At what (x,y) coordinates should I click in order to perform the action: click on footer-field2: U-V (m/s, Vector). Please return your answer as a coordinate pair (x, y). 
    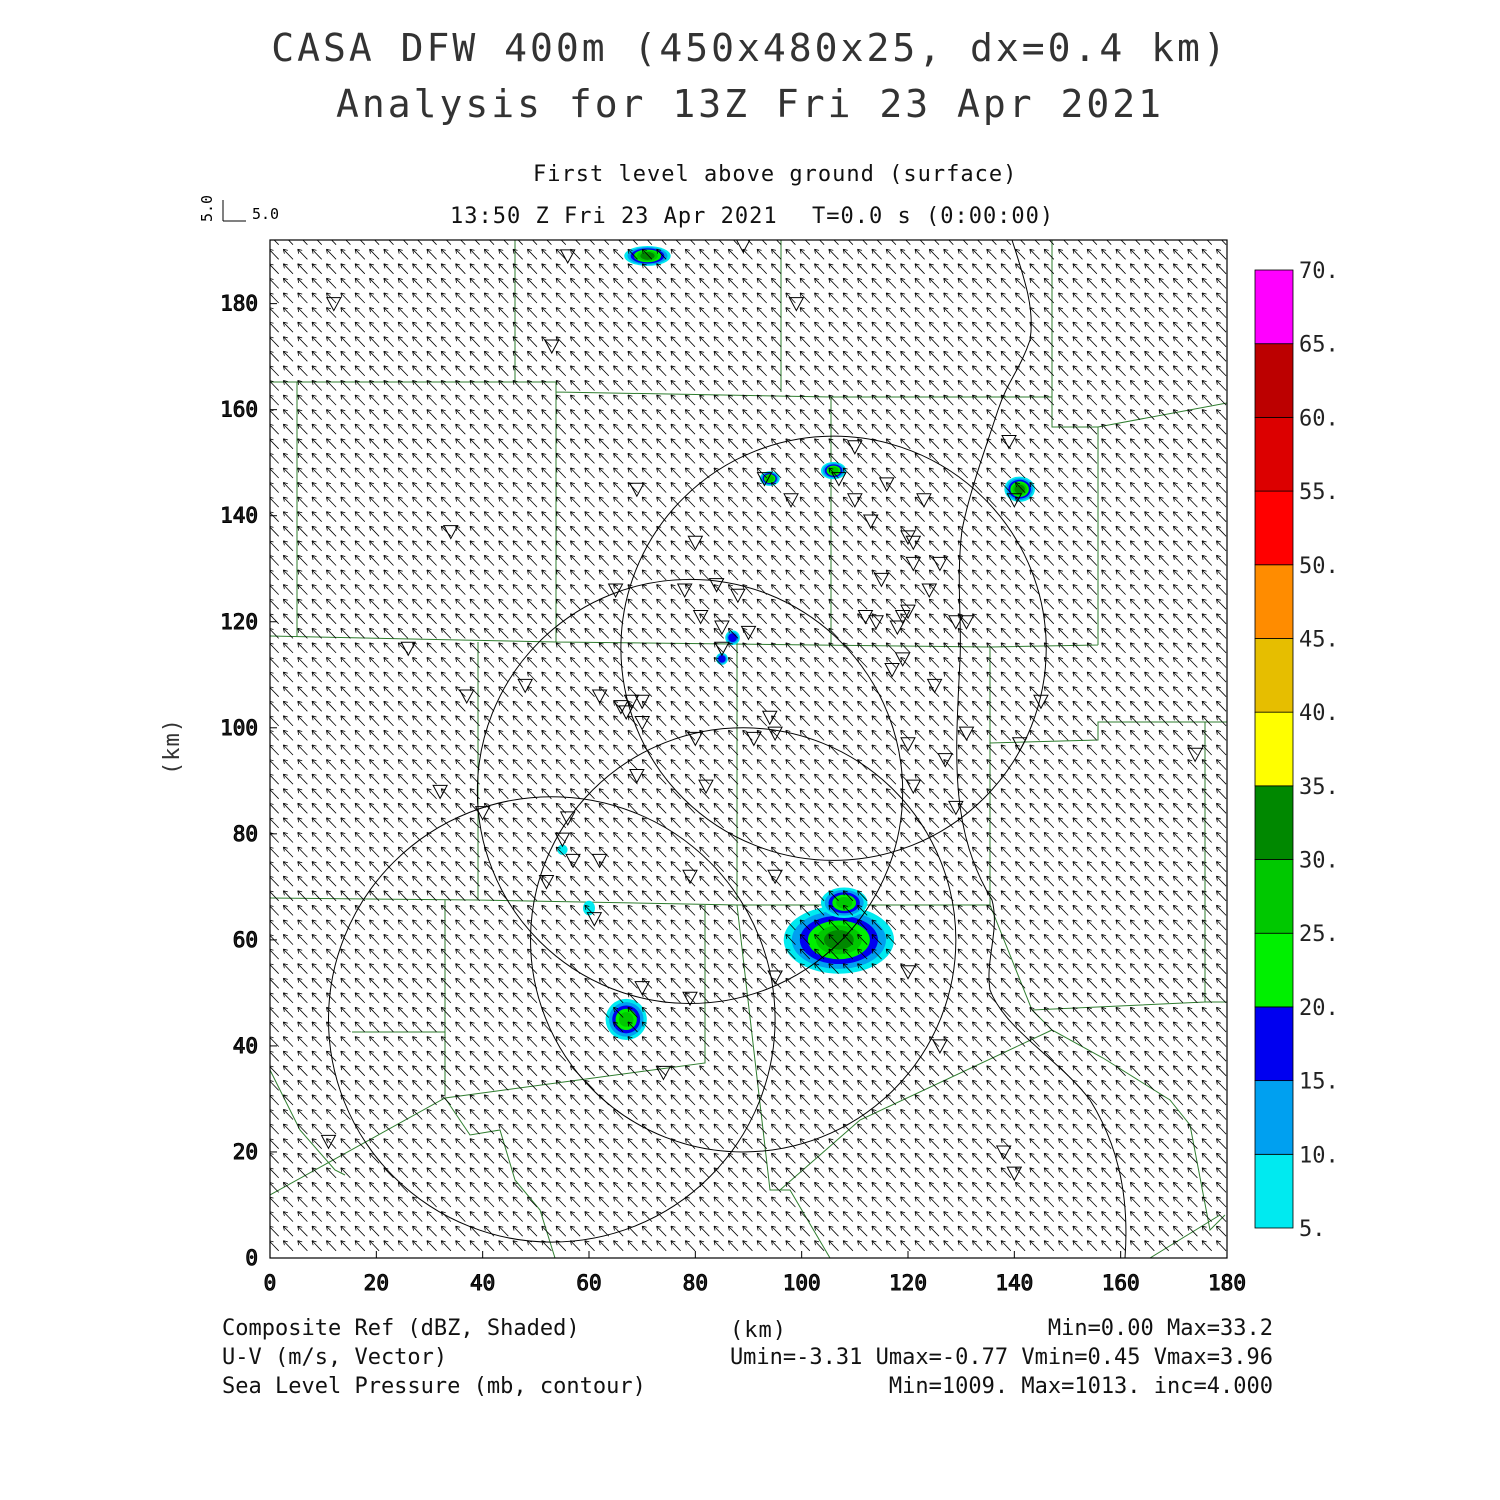
    Looking at the image, I should click on (335, 1357).